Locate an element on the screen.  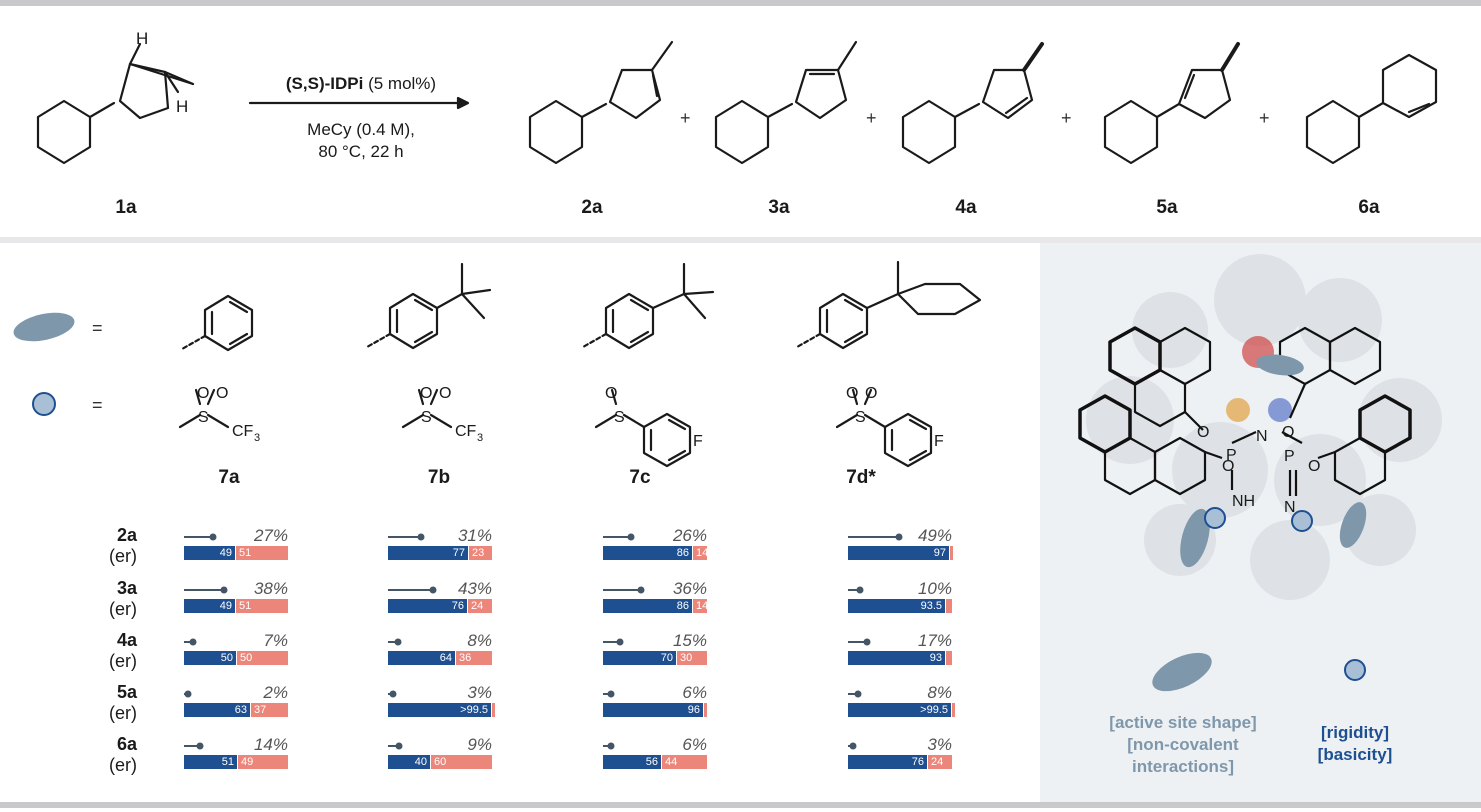
product-label-2a: 2a is located at coordinates (592, 207).